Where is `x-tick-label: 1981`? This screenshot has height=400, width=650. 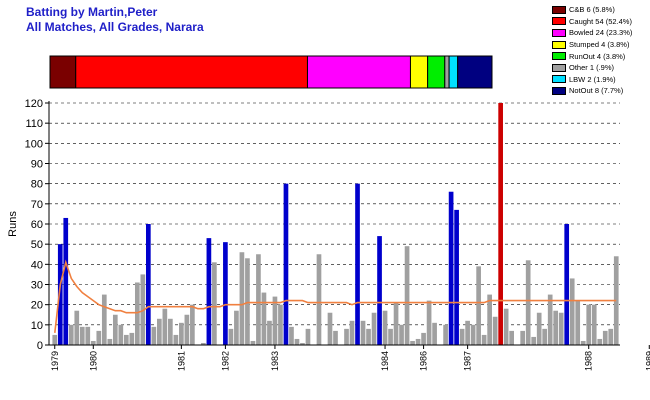 x-tick-label: 1981 is located at coordinates (181, 361).